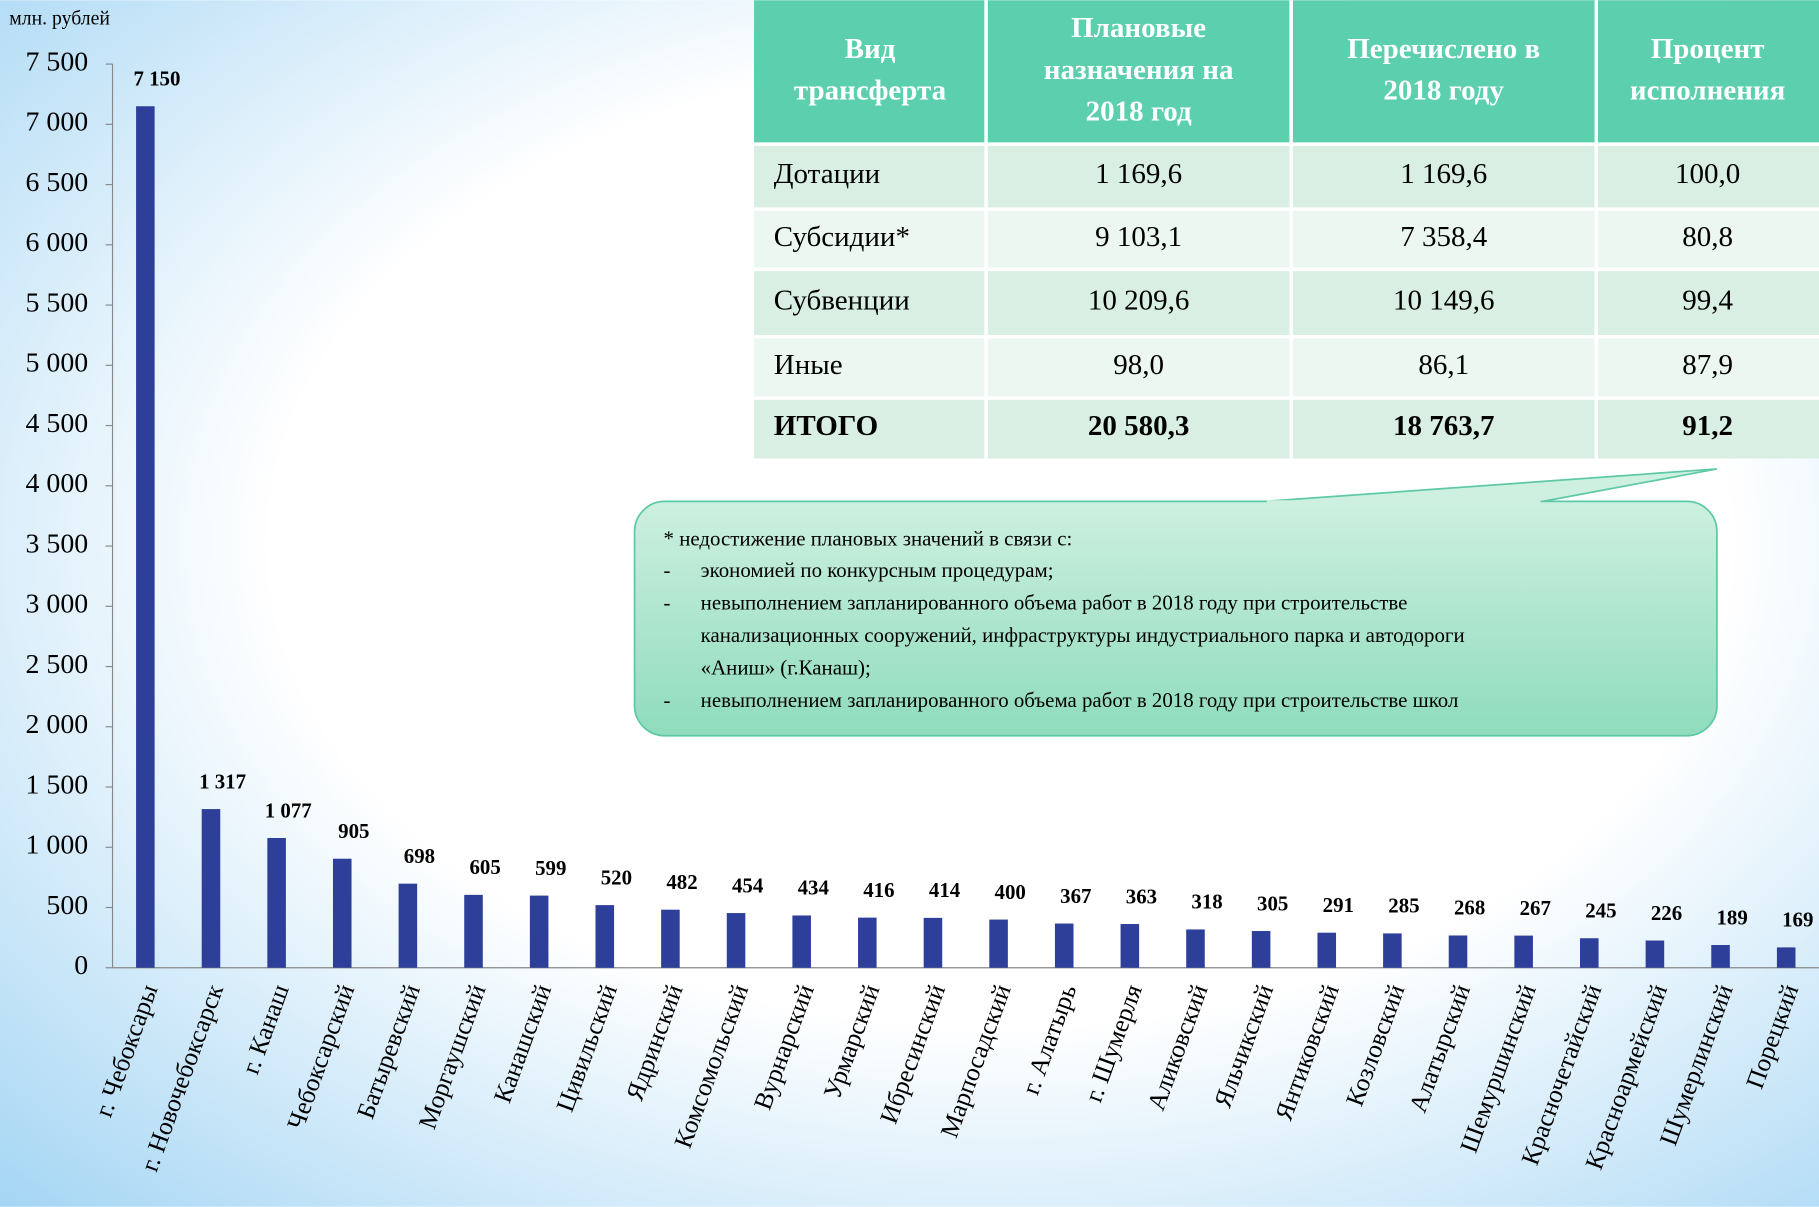 This screenshot has height=1207, width=1819. I want to click on value-label: 400, so click(1010, 892).